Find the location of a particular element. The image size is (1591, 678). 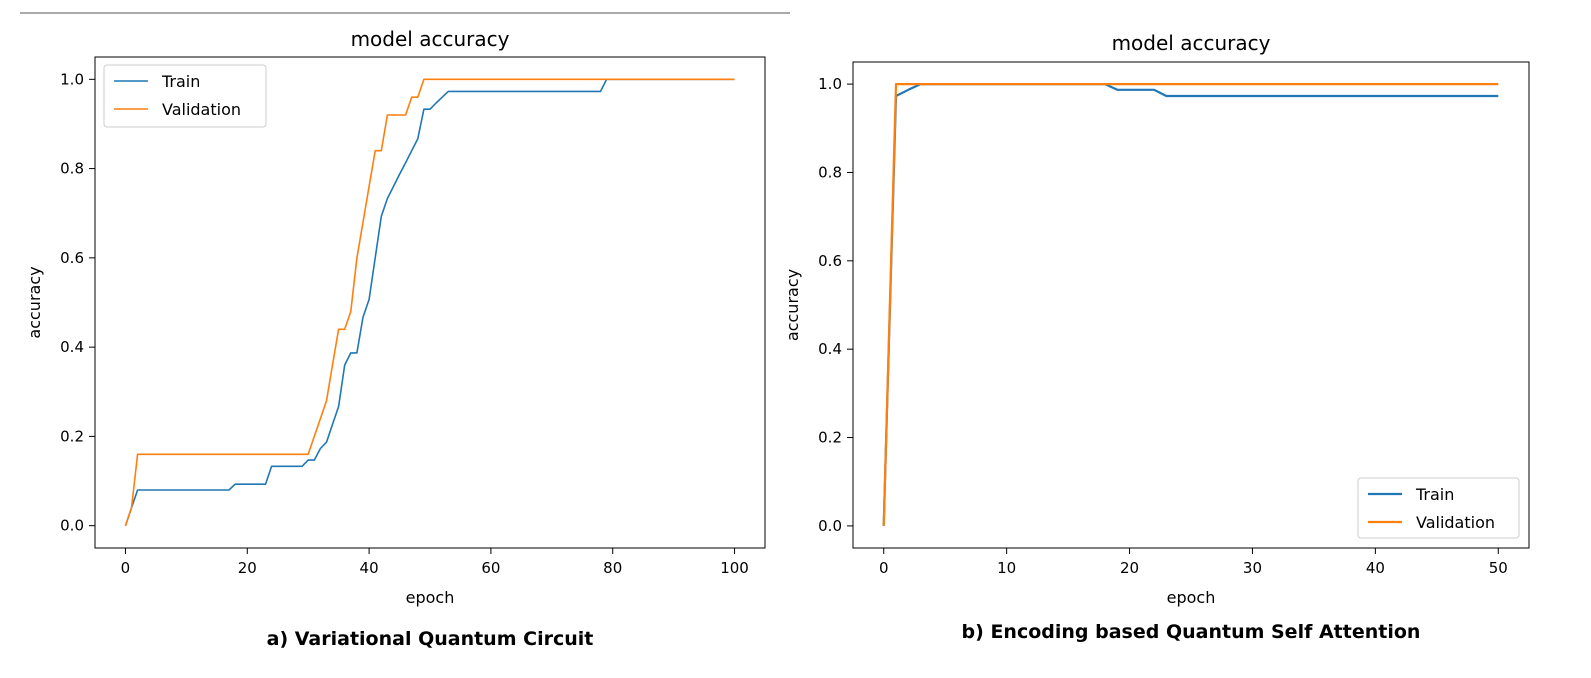

x-tick-label-b: 40 is located at coordinates (1375, 568).